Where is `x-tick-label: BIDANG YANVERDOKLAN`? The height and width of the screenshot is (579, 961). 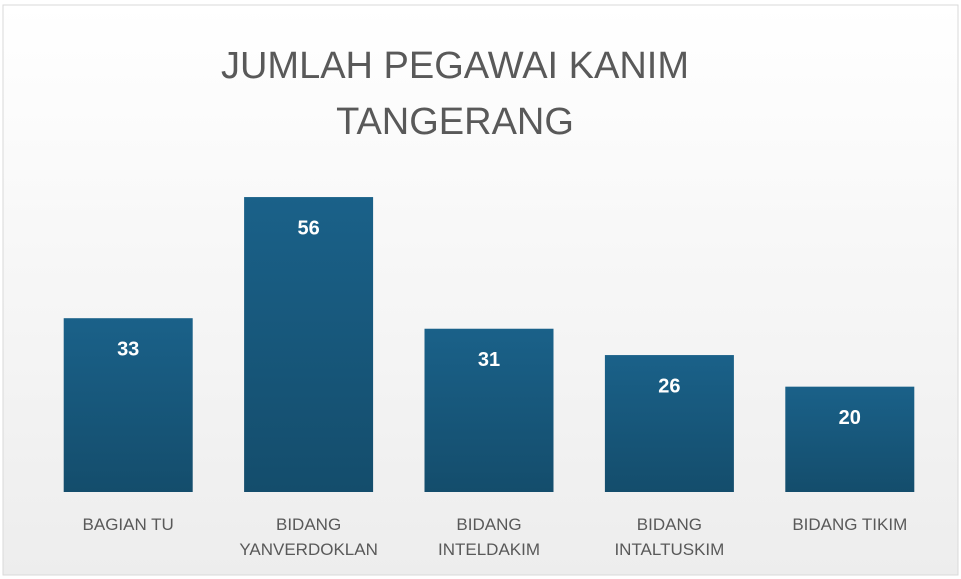 x-tick-label: BIDANG YANVERDOKLAN is located at coordinates (308, 537).